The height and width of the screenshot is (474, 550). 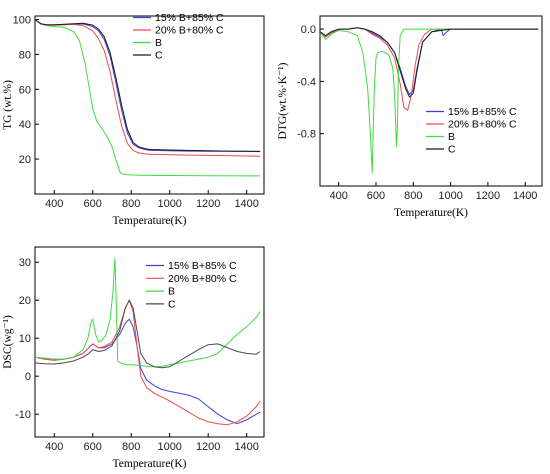 What do you see at coordinates (246, 204) in the screenshot?
I see `tg-x-tick-label: 1400` at bounding box center [246, 204].